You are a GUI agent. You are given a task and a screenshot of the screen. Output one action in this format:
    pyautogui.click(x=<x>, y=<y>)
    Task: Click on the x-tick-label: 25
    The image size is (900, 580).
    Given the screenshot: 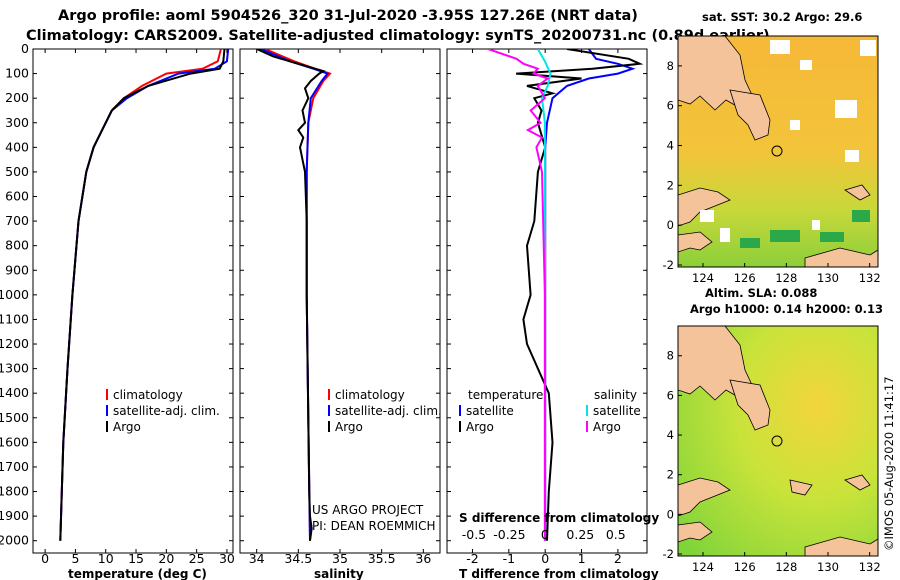 What is the action you would take?
    pyautogui.click(x=197, y=558)
    